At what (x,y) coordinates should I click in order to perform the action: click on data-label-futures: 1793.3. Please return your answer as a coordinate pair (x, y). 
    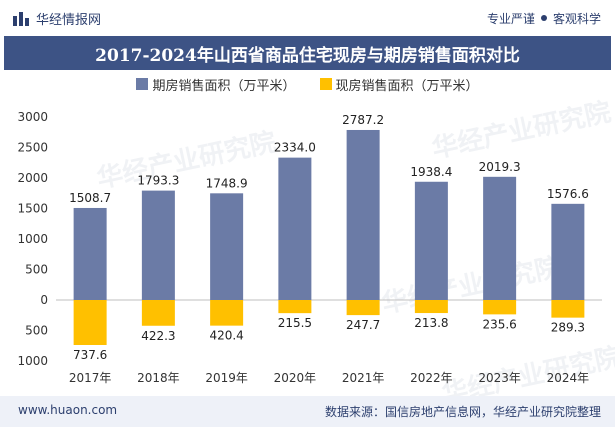
    Looking at the image, I should click on (158, 181).